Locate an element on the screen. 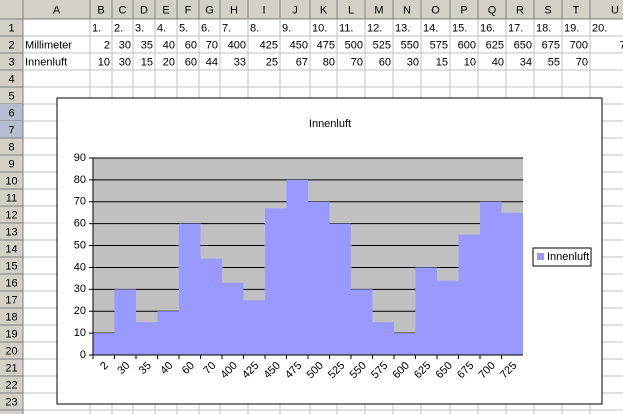  column-header: A is located at coordinates (57, 10).